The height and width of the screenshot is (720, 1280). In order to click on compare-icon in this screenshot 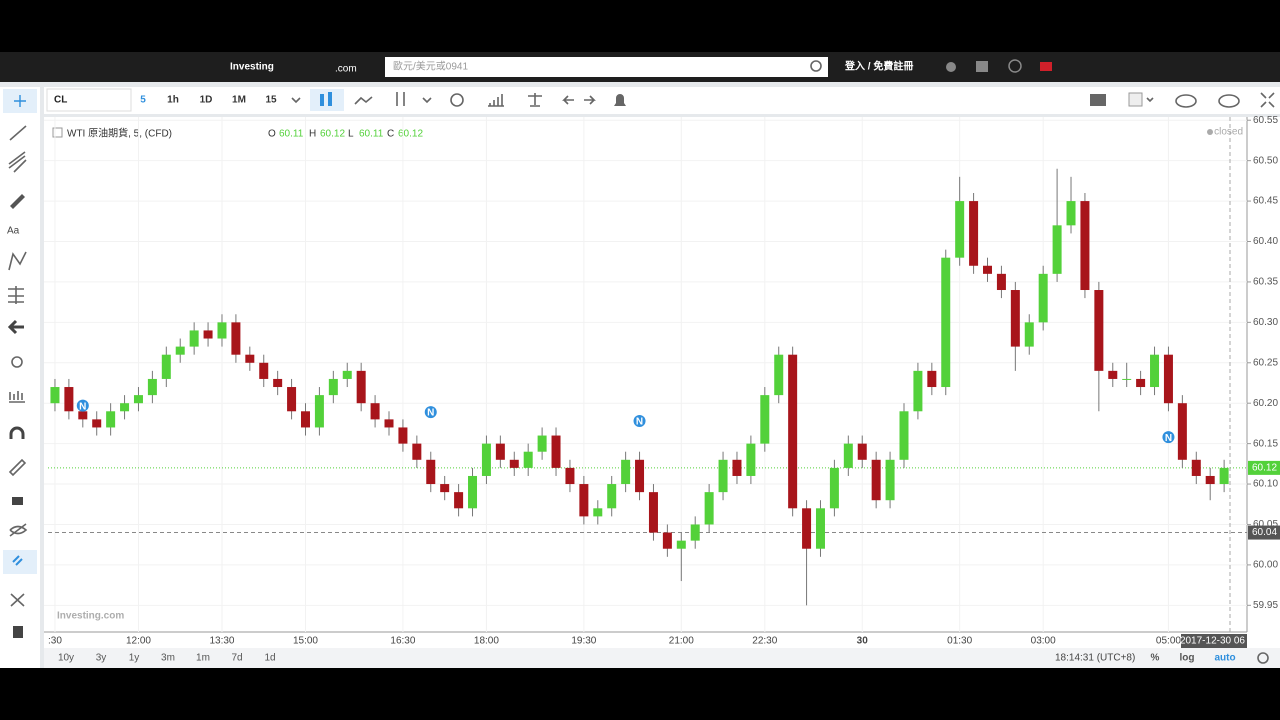, I will do `click(400, 99)`.